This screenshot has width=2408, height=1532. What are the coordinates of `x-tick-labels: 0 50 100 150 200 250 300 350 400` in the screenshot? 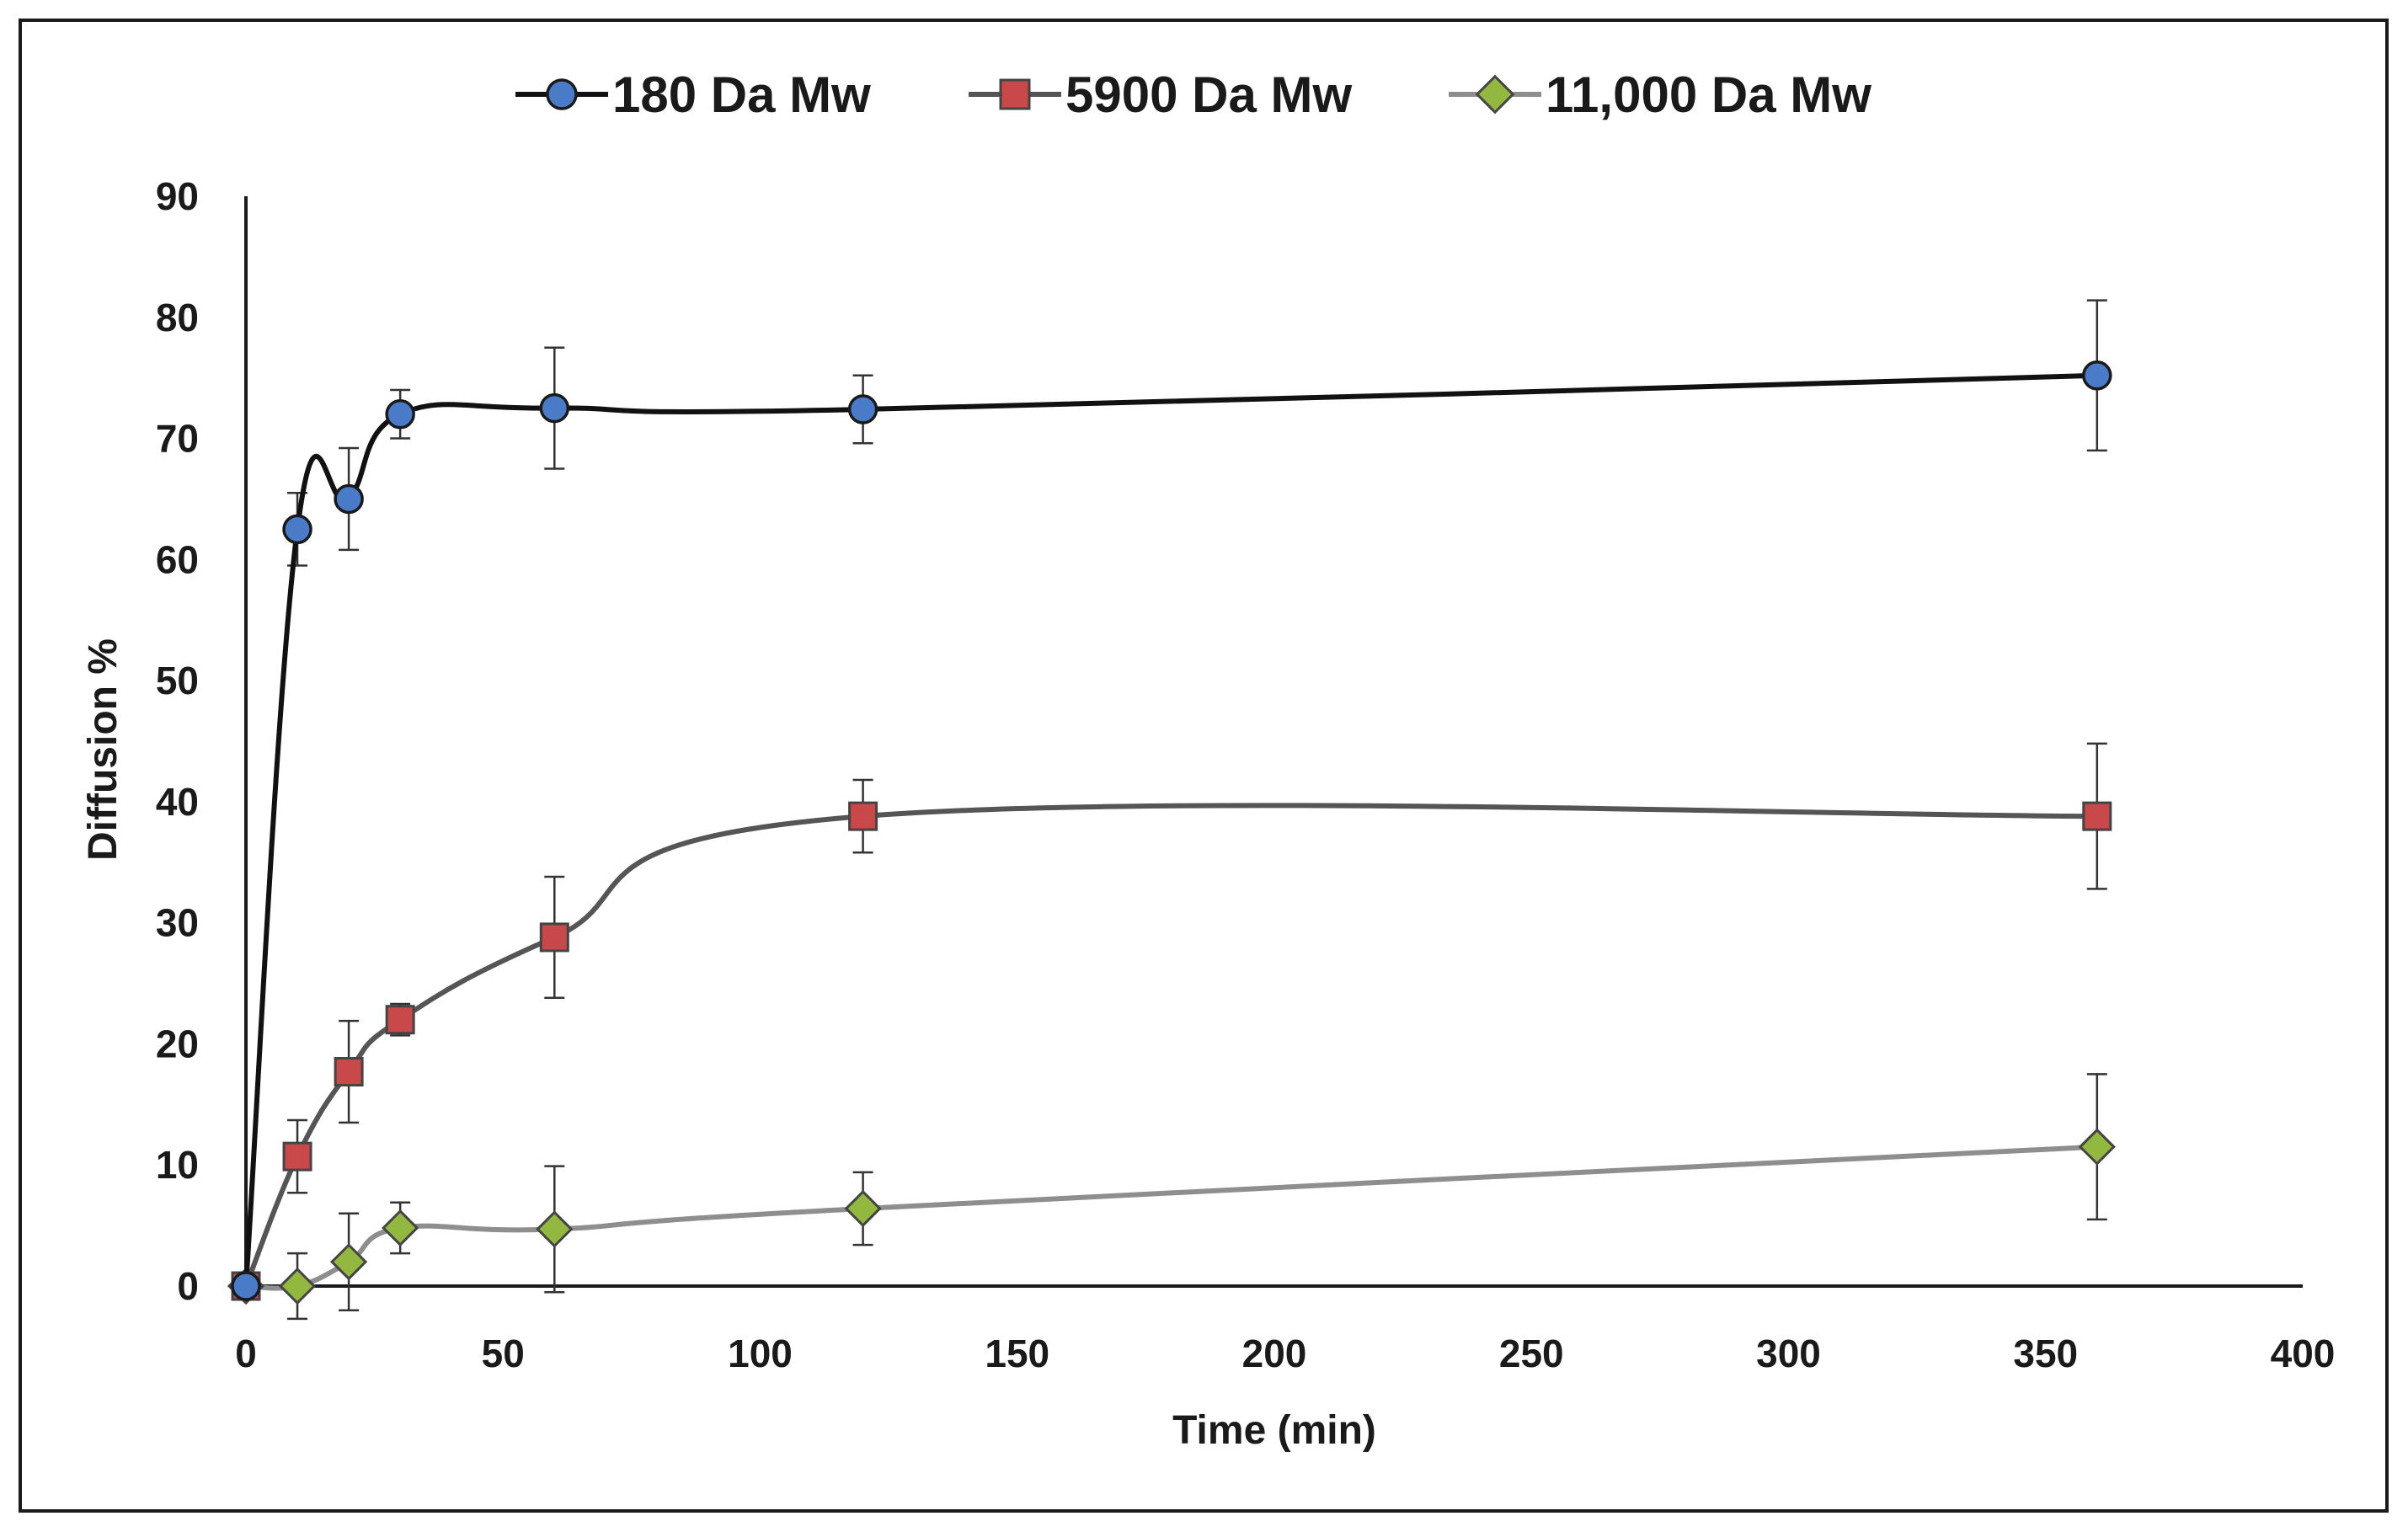 It's located at (1285, 1353).